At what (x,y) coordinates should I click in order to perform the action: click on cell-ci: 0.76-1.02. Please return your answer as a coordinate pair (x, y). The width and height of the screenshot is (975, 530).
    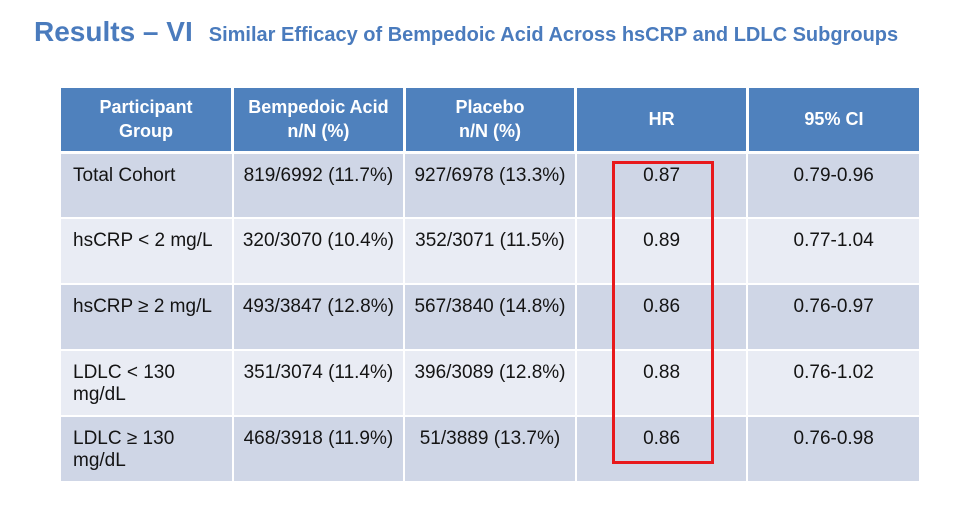
    Looking at the image, I should click on (833, 383).